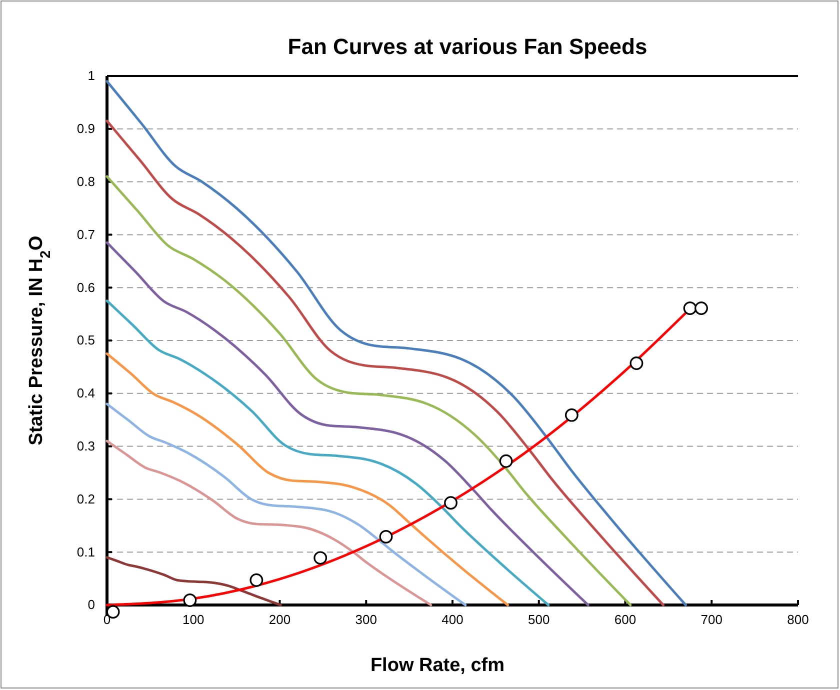 The height and width of the screenshot is (690, 840). Describe the element at coordinates (468, 46) in the screenshot. I see `chart-title: Fan Curves at various Fan Speeds` at that location.